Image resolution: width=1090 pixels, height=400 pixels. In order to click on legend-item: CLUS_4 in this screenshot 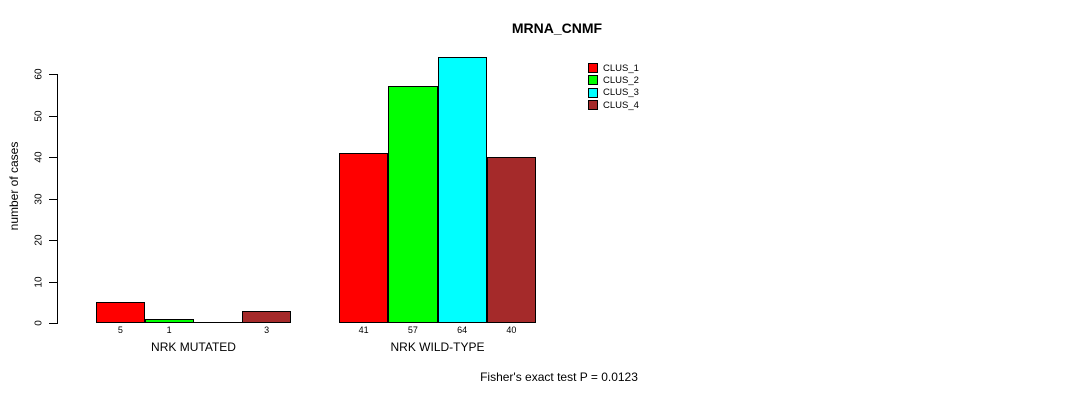, I will do `click(613, 105)`.